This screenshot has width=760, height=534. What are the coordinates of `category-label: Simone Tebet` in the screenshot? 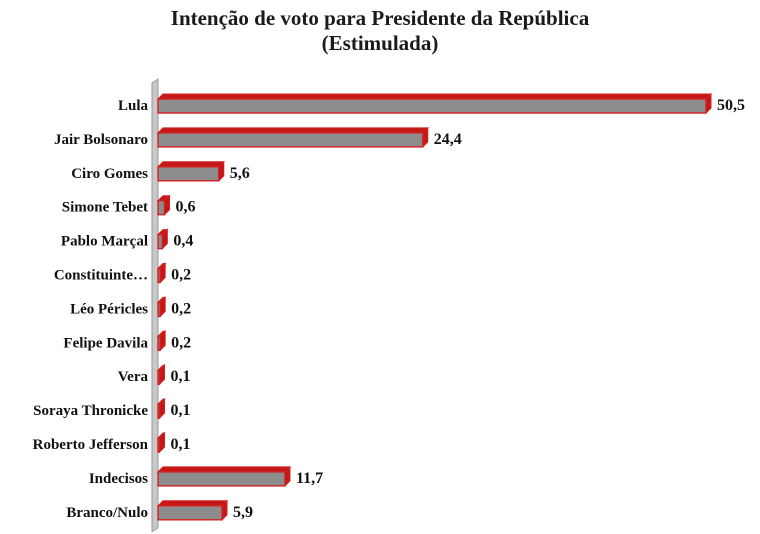 It's located at (105, 208).